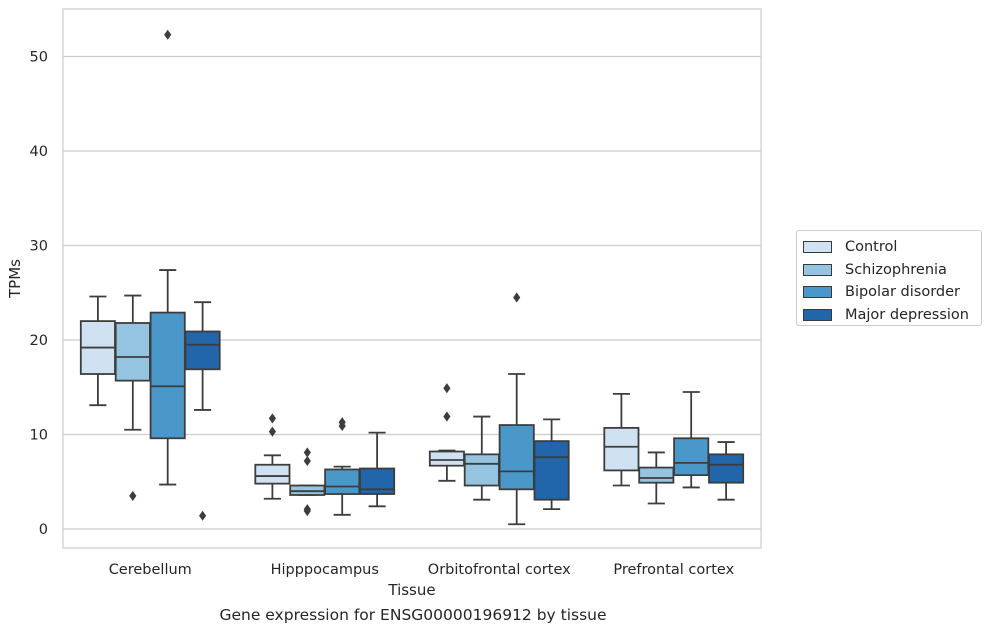  What do you see at coordinates (43, 530) in the screenshot?
I see `y-tick-label: 0` at bounding box center [43, 530].